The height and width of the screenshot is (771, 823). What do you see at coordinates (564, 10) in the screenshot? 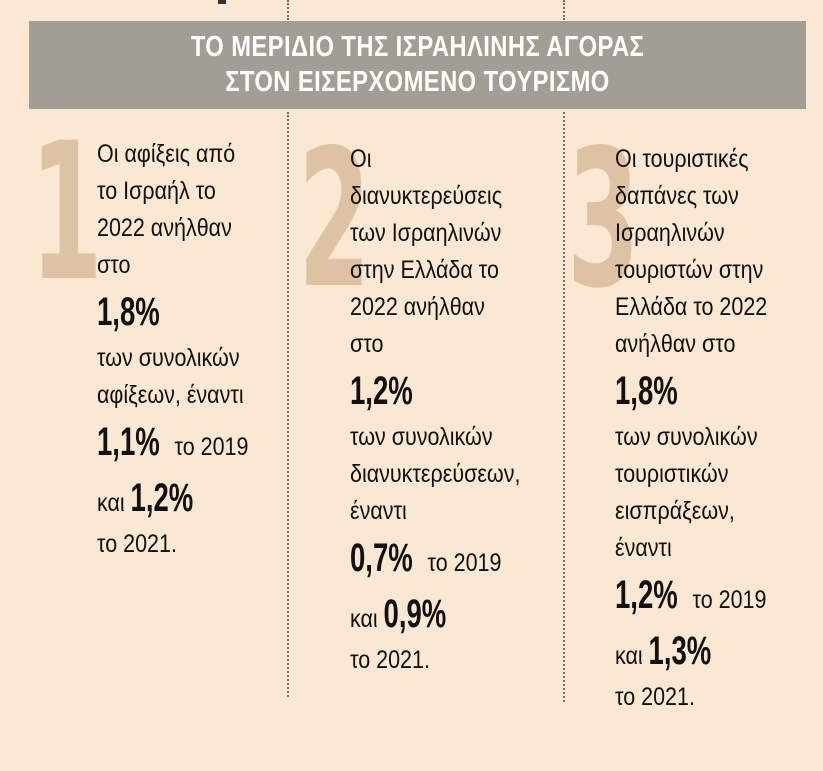
I see `top-divider-right` at bounding box center [564, 10].